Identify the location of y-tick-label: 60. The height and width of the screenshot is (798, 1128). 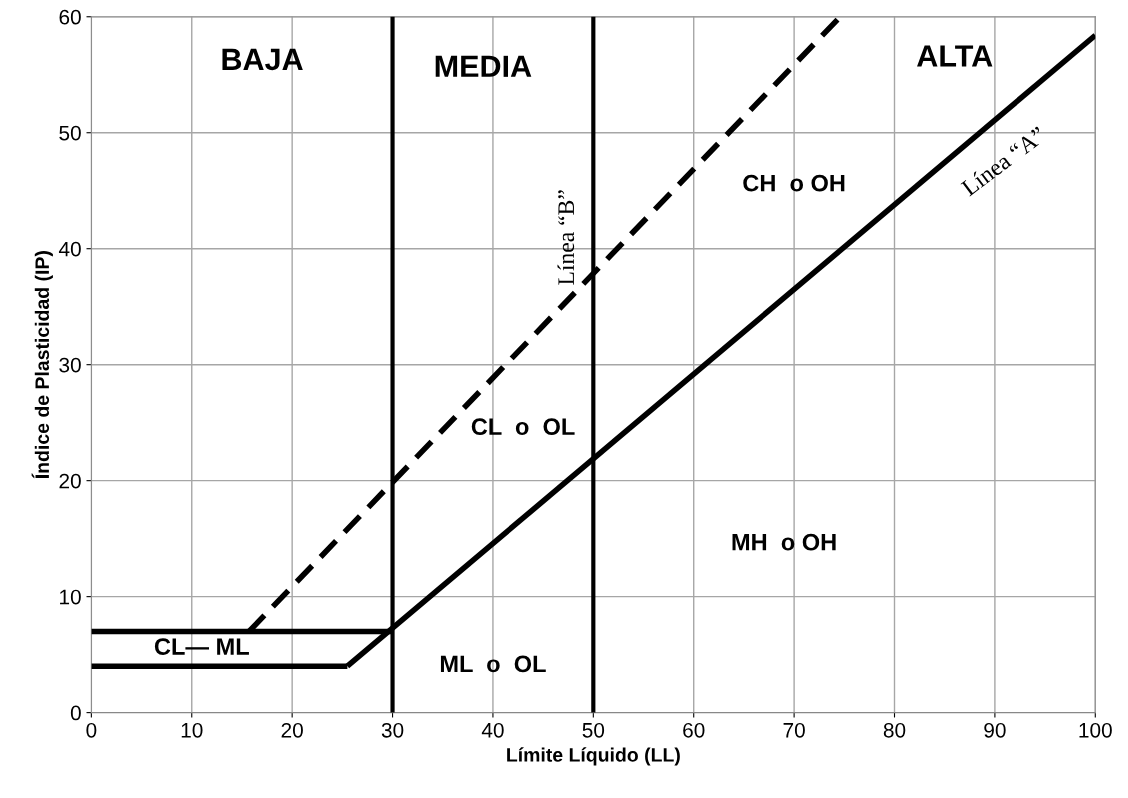
(70, 17).